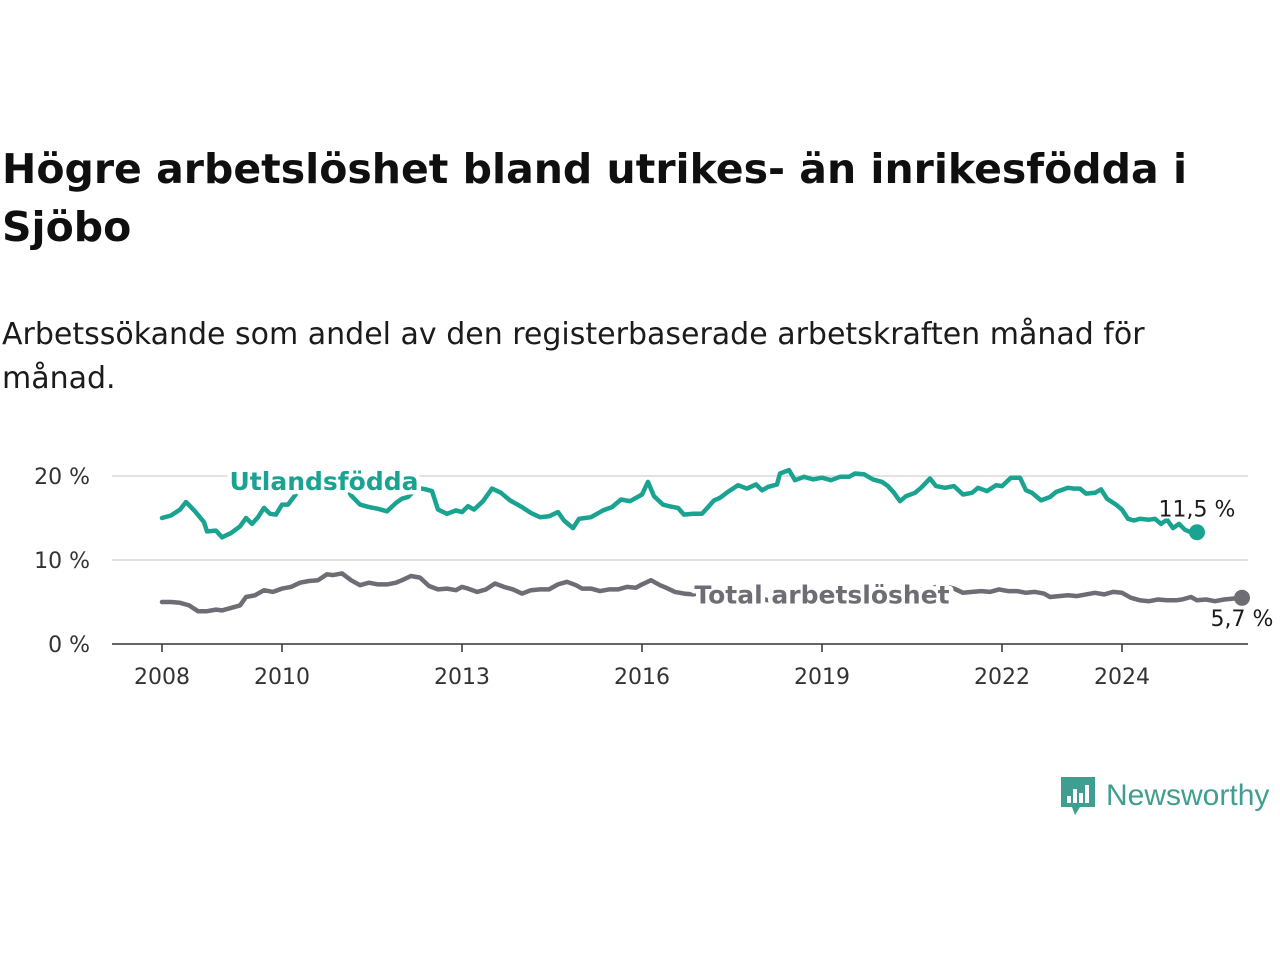 The height and width of the screenshot is (960, 1280). I want to click on x-axis-ticks: 2008 2010 2013 2016 2019 2022 2024, so click(642, 667).